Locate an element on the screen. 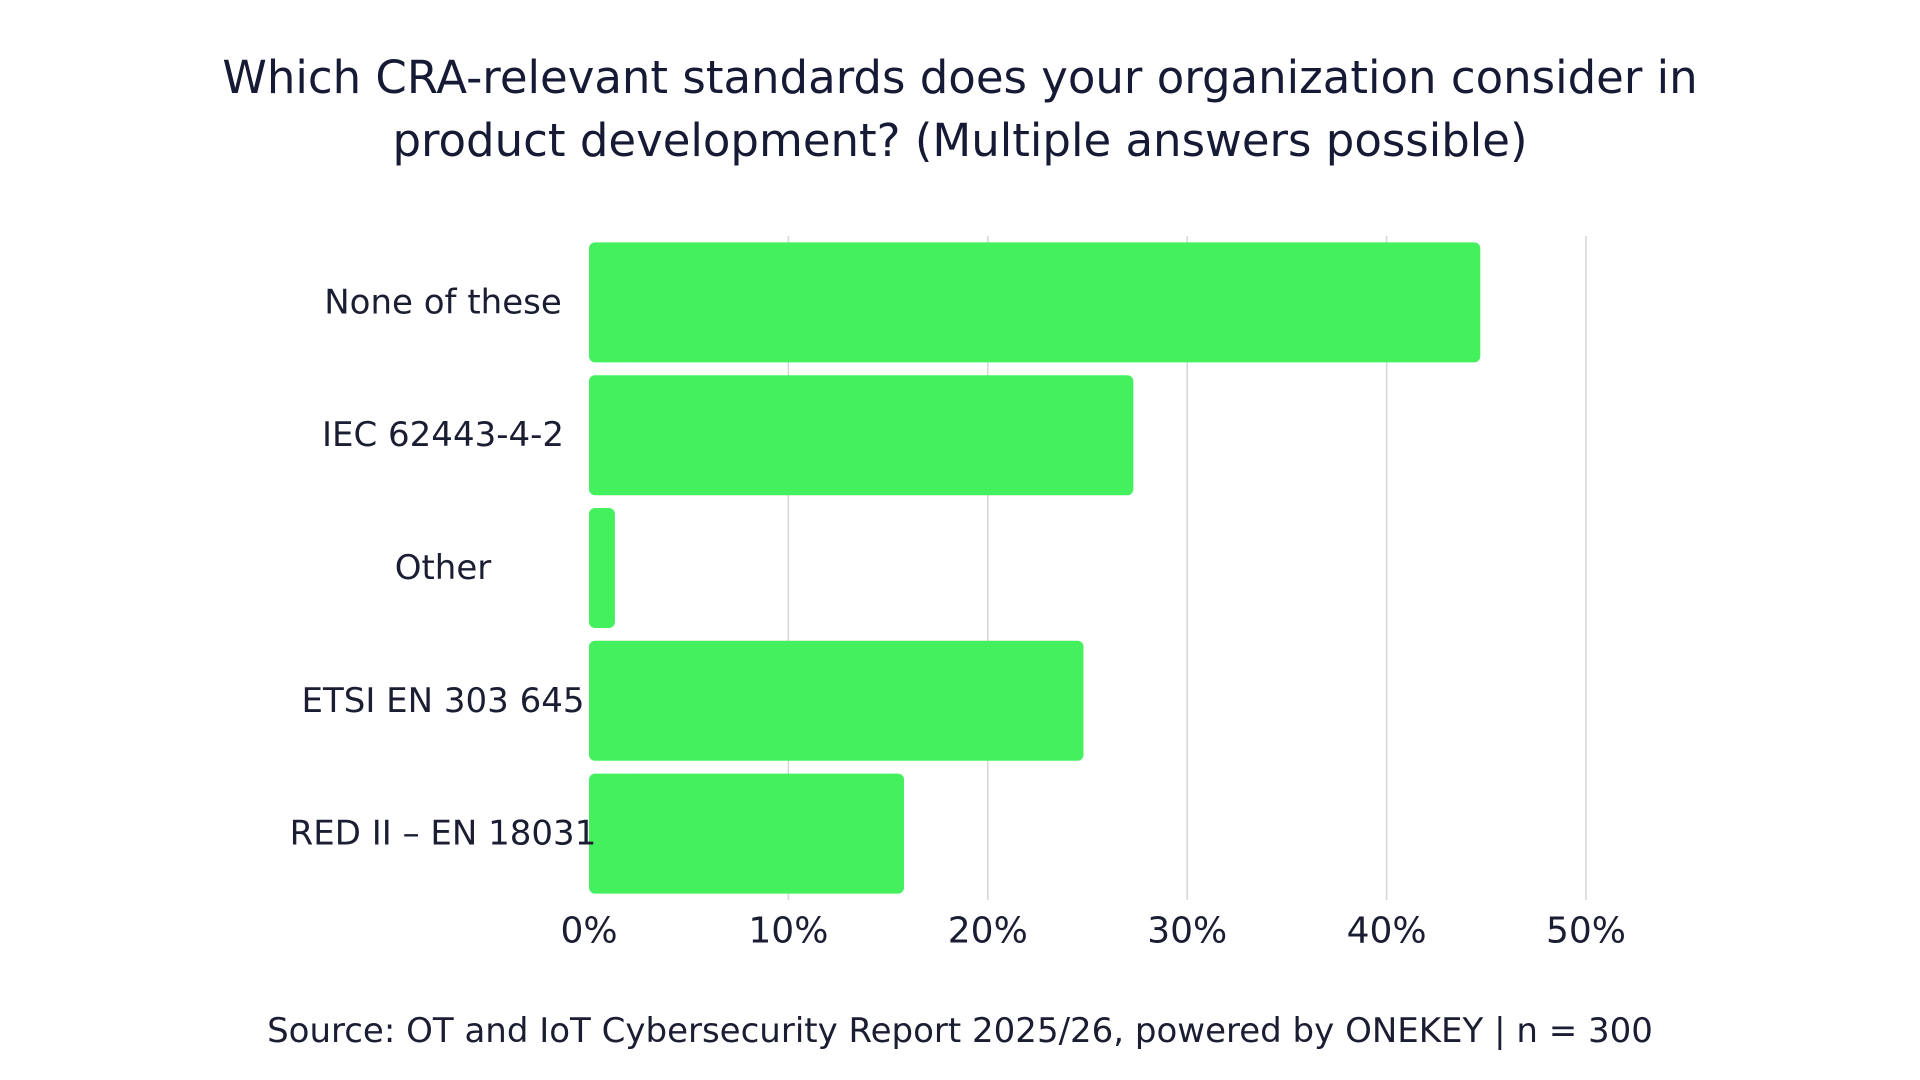 This screenshot has width=1920, height=1080. category-label-3: ETSI EN 303 645 is located at coordinates (443, 701).